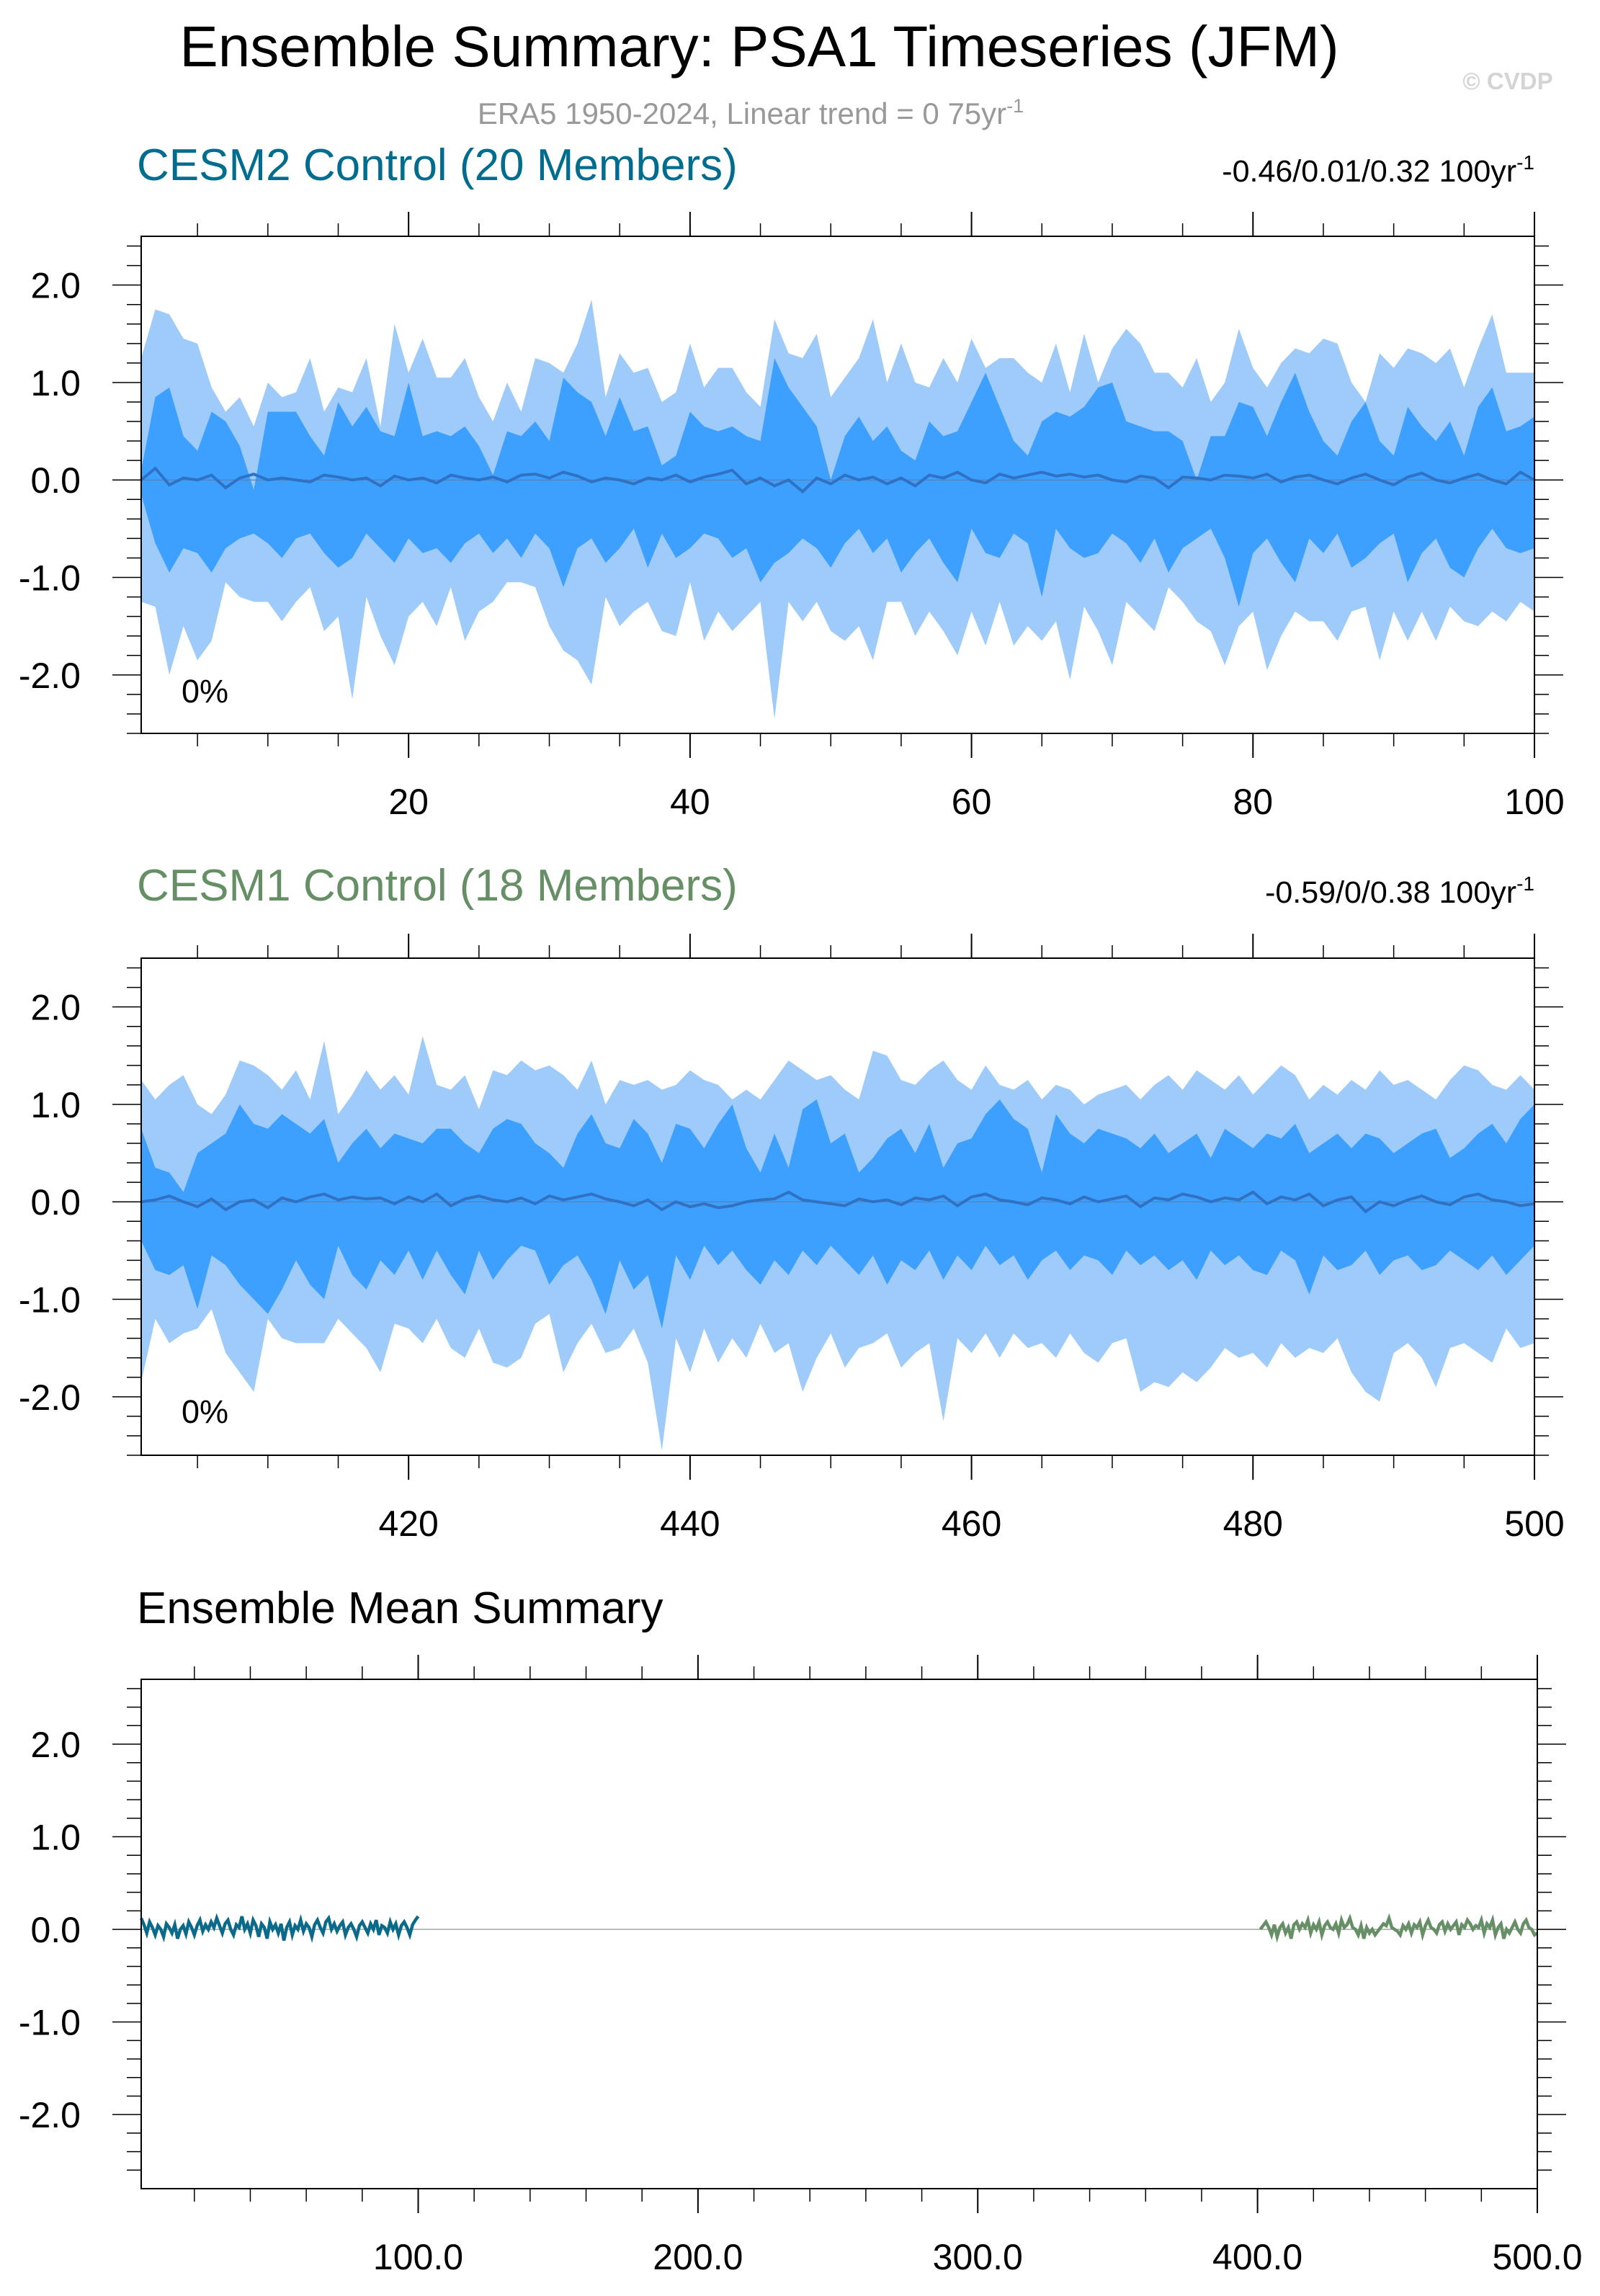 This screenshot has width=1600, height=2296. Describe the element at coordinates (972, 802) in the screenshot. I see `x-tick-label: 60` at that location.